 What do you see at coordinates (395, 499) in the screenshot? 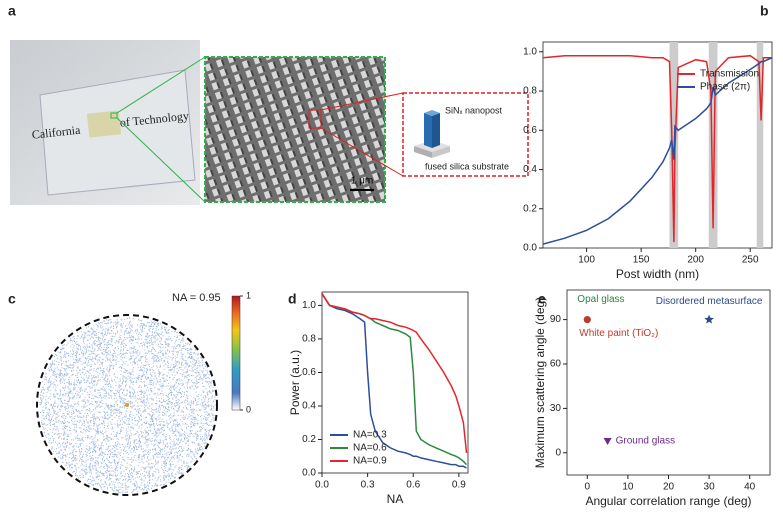
I see `x-axis-label: NA` at bounding box center [395, 499].